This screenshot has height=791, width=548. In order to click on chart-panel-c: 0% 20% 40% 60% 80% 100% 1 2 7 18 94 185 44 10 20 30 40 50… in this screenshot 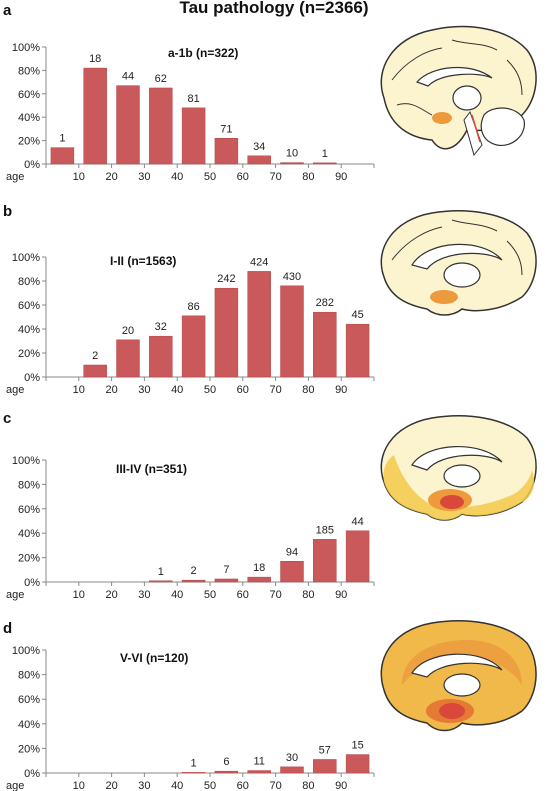, I will do `click(190, 528)`.